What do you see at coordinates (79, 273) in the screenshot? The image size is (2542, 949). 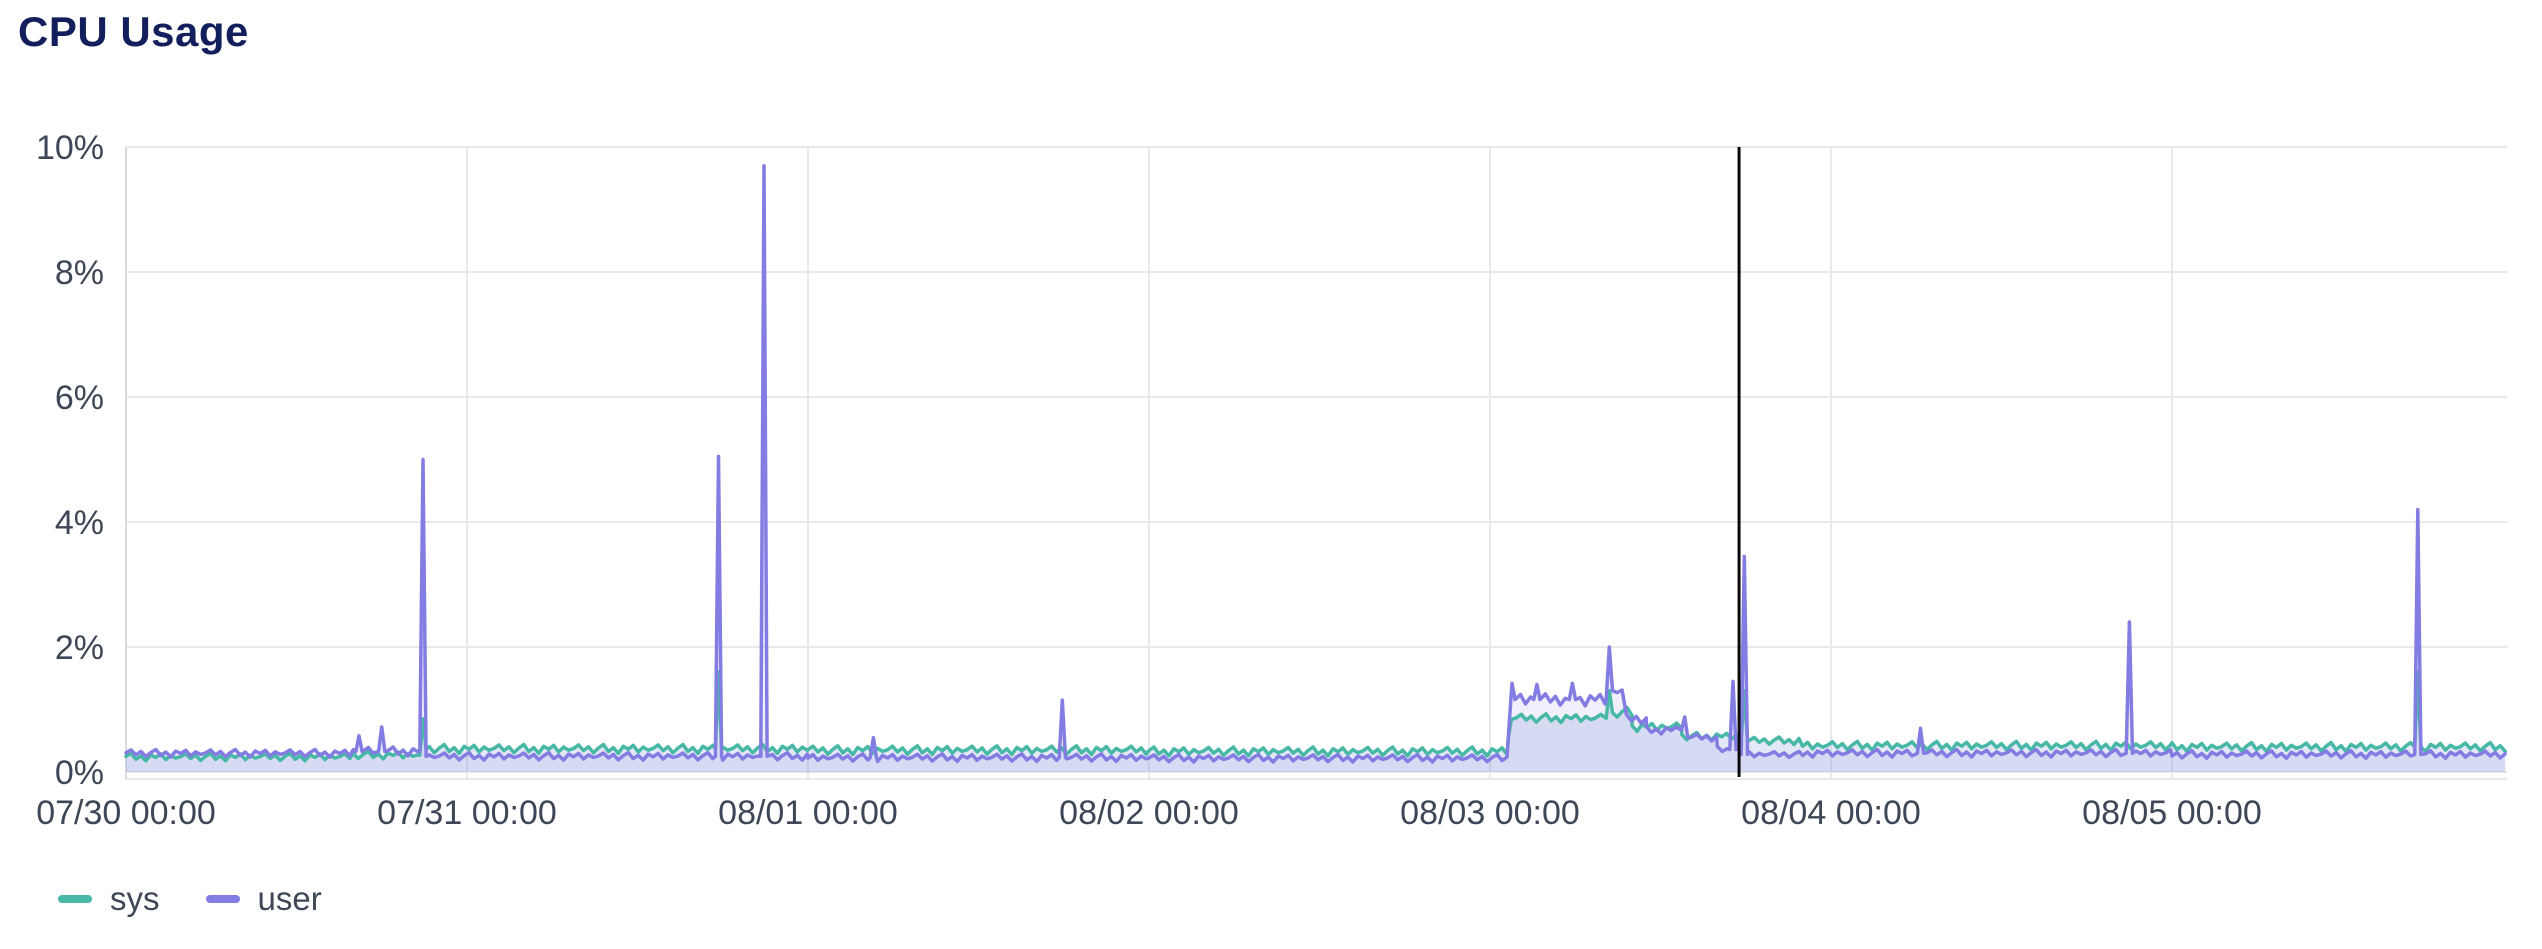 I see `y-tick-label: 8%` at bounding box center [79, 273].